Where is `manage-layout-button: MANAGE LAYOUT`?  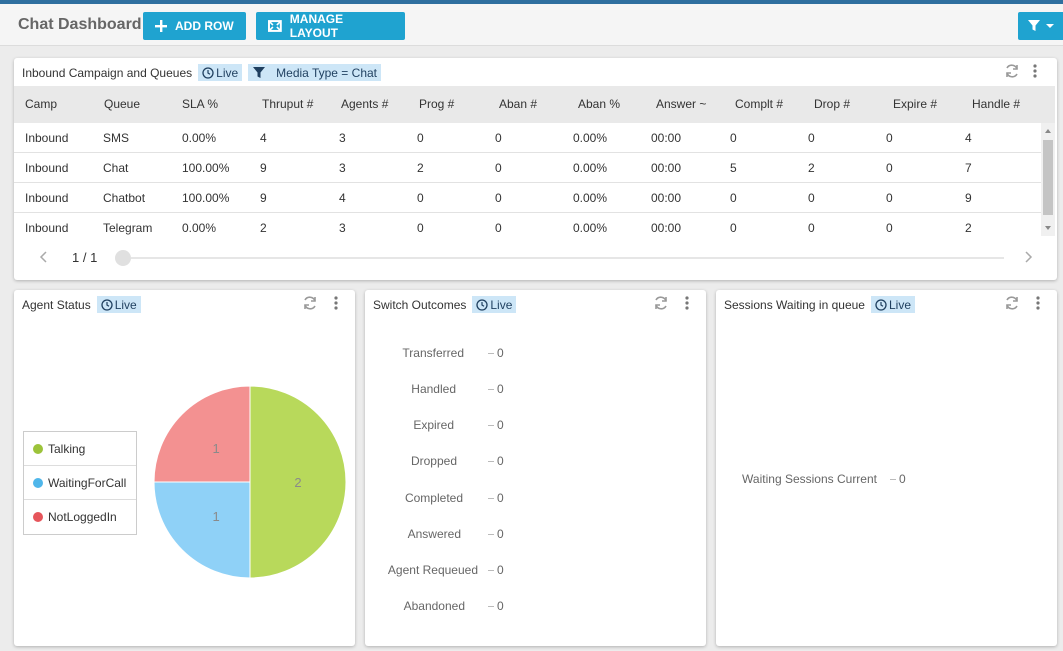 manage-layout-button: MANAGE LAYOUT is located at coordinates (330, 26).